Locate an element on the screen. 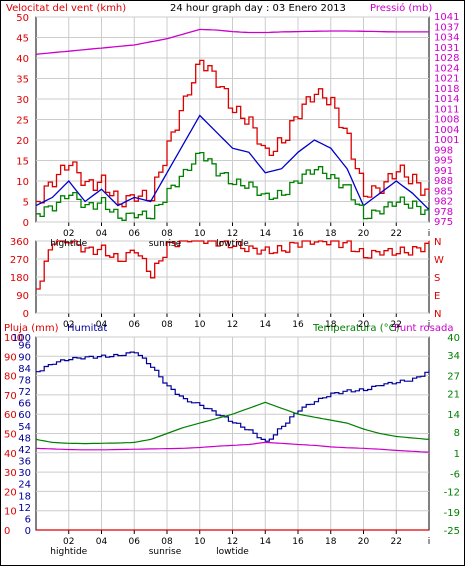 The image size is (465, 570). wind-direction-line is located at coordinates (233, 265).